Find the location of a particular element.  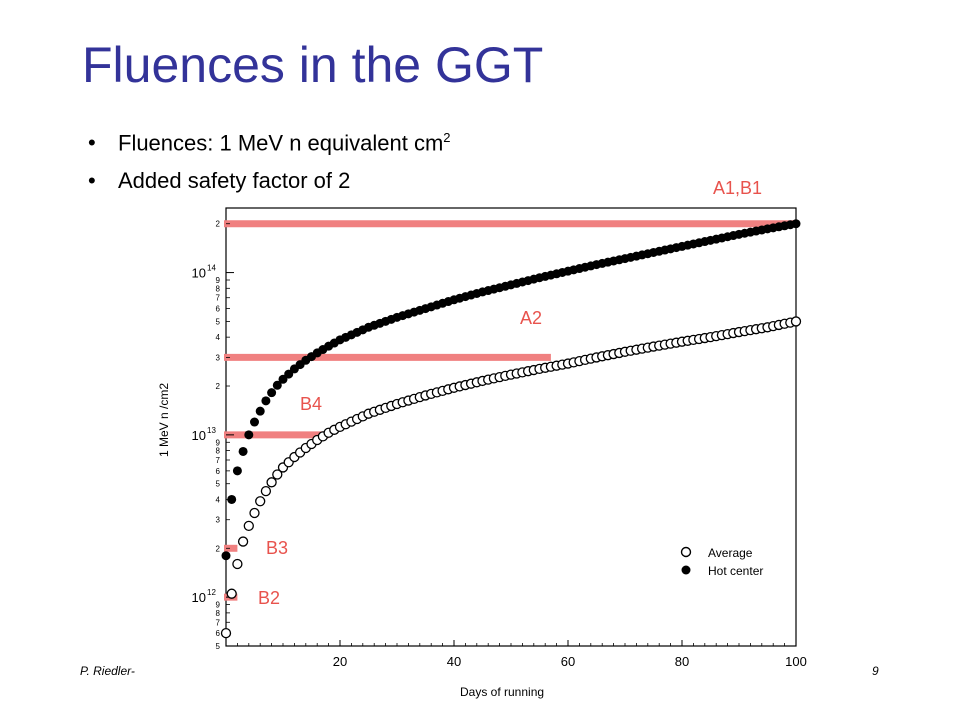

y-tick-exponent: 12 is located at coordinates (211, 592).